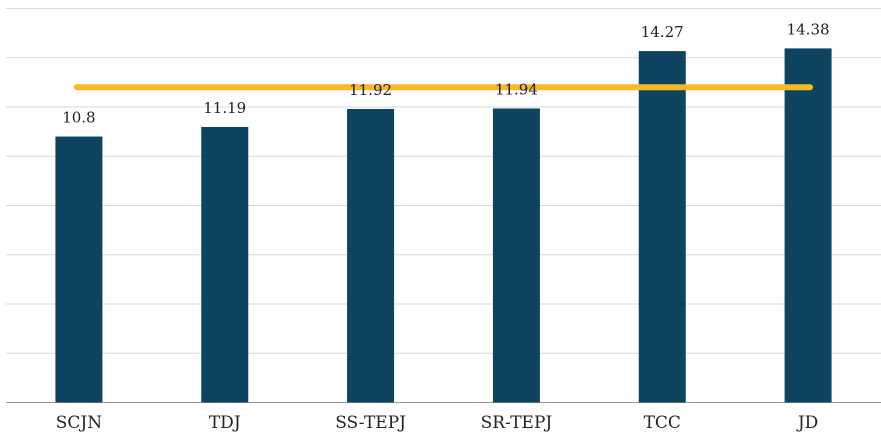 The image size is (881, 438). Describe the element at coordinates (79, 269) in the screenshot. I see `bar-scjn` at that location.